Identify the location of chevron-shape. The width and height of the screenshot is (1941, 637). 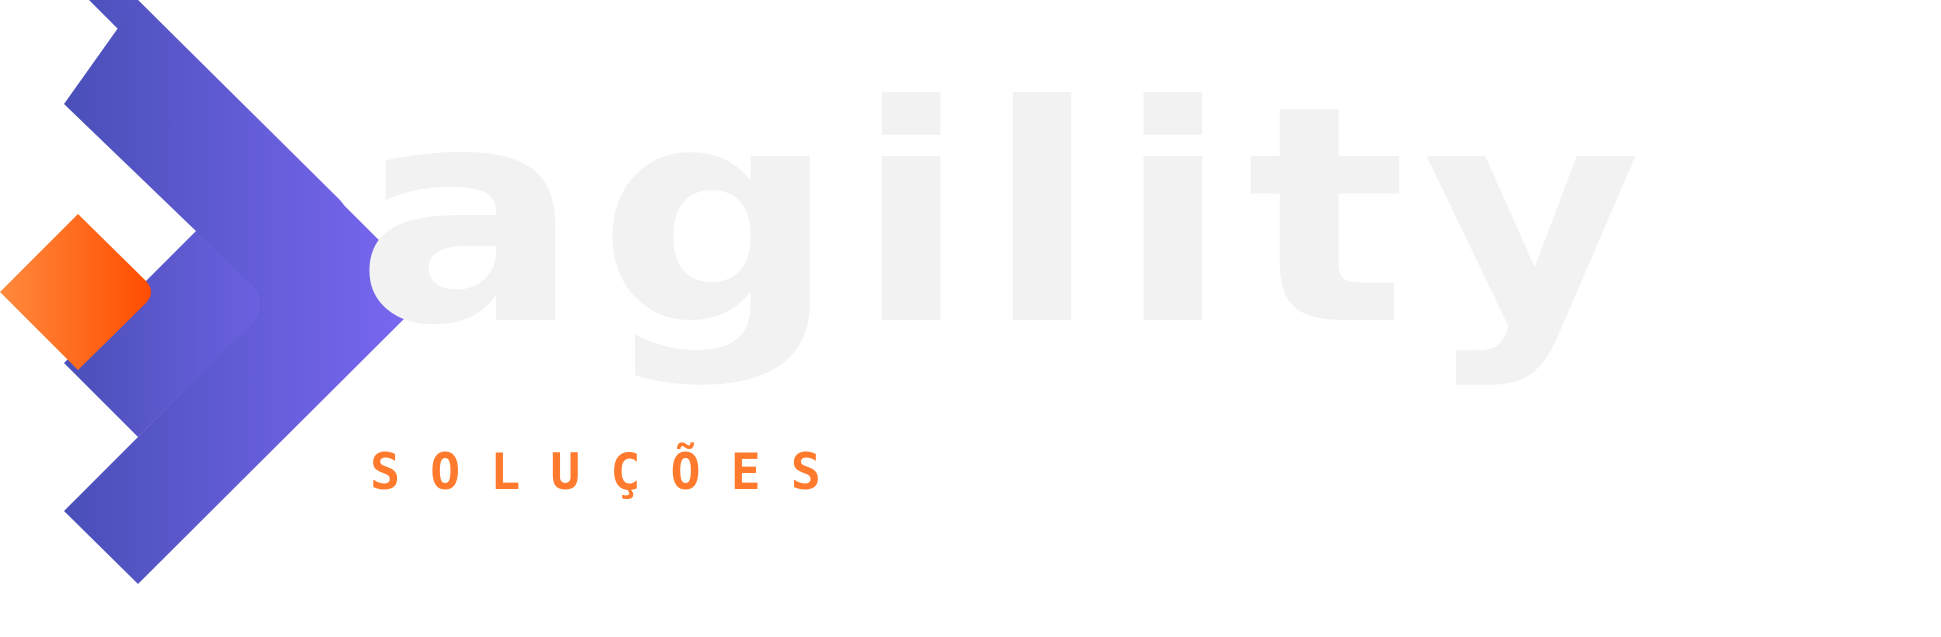
(206, 218).